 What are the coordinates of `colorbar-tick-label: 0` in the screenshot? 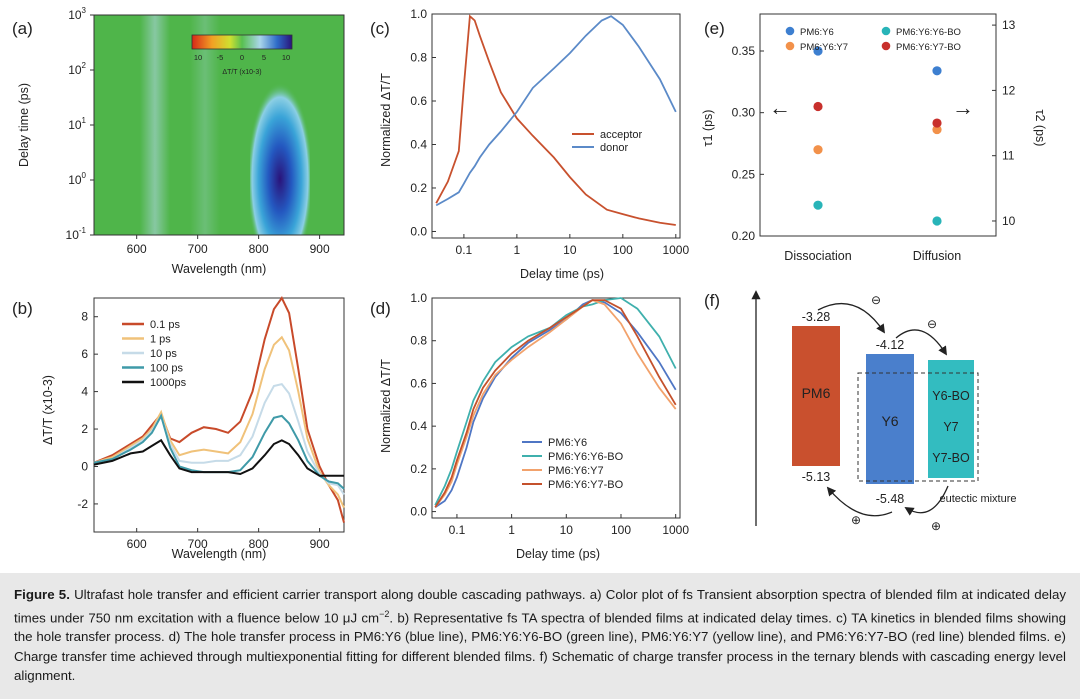 It's located at (242, 57).